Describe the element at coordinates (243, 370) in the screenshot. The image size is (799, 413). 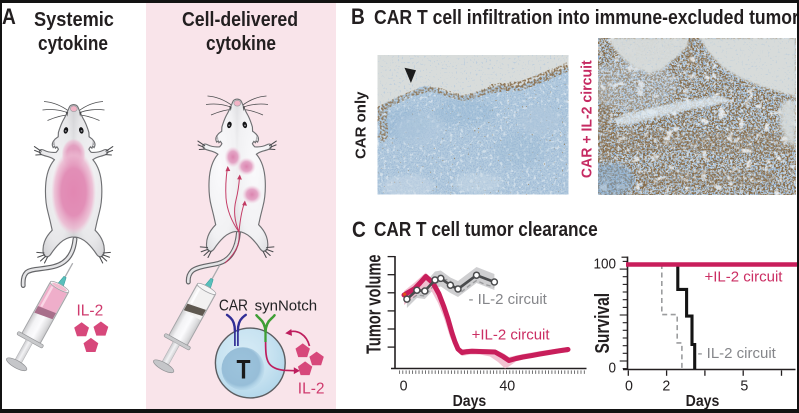
I see `svg-text: T` at that location.